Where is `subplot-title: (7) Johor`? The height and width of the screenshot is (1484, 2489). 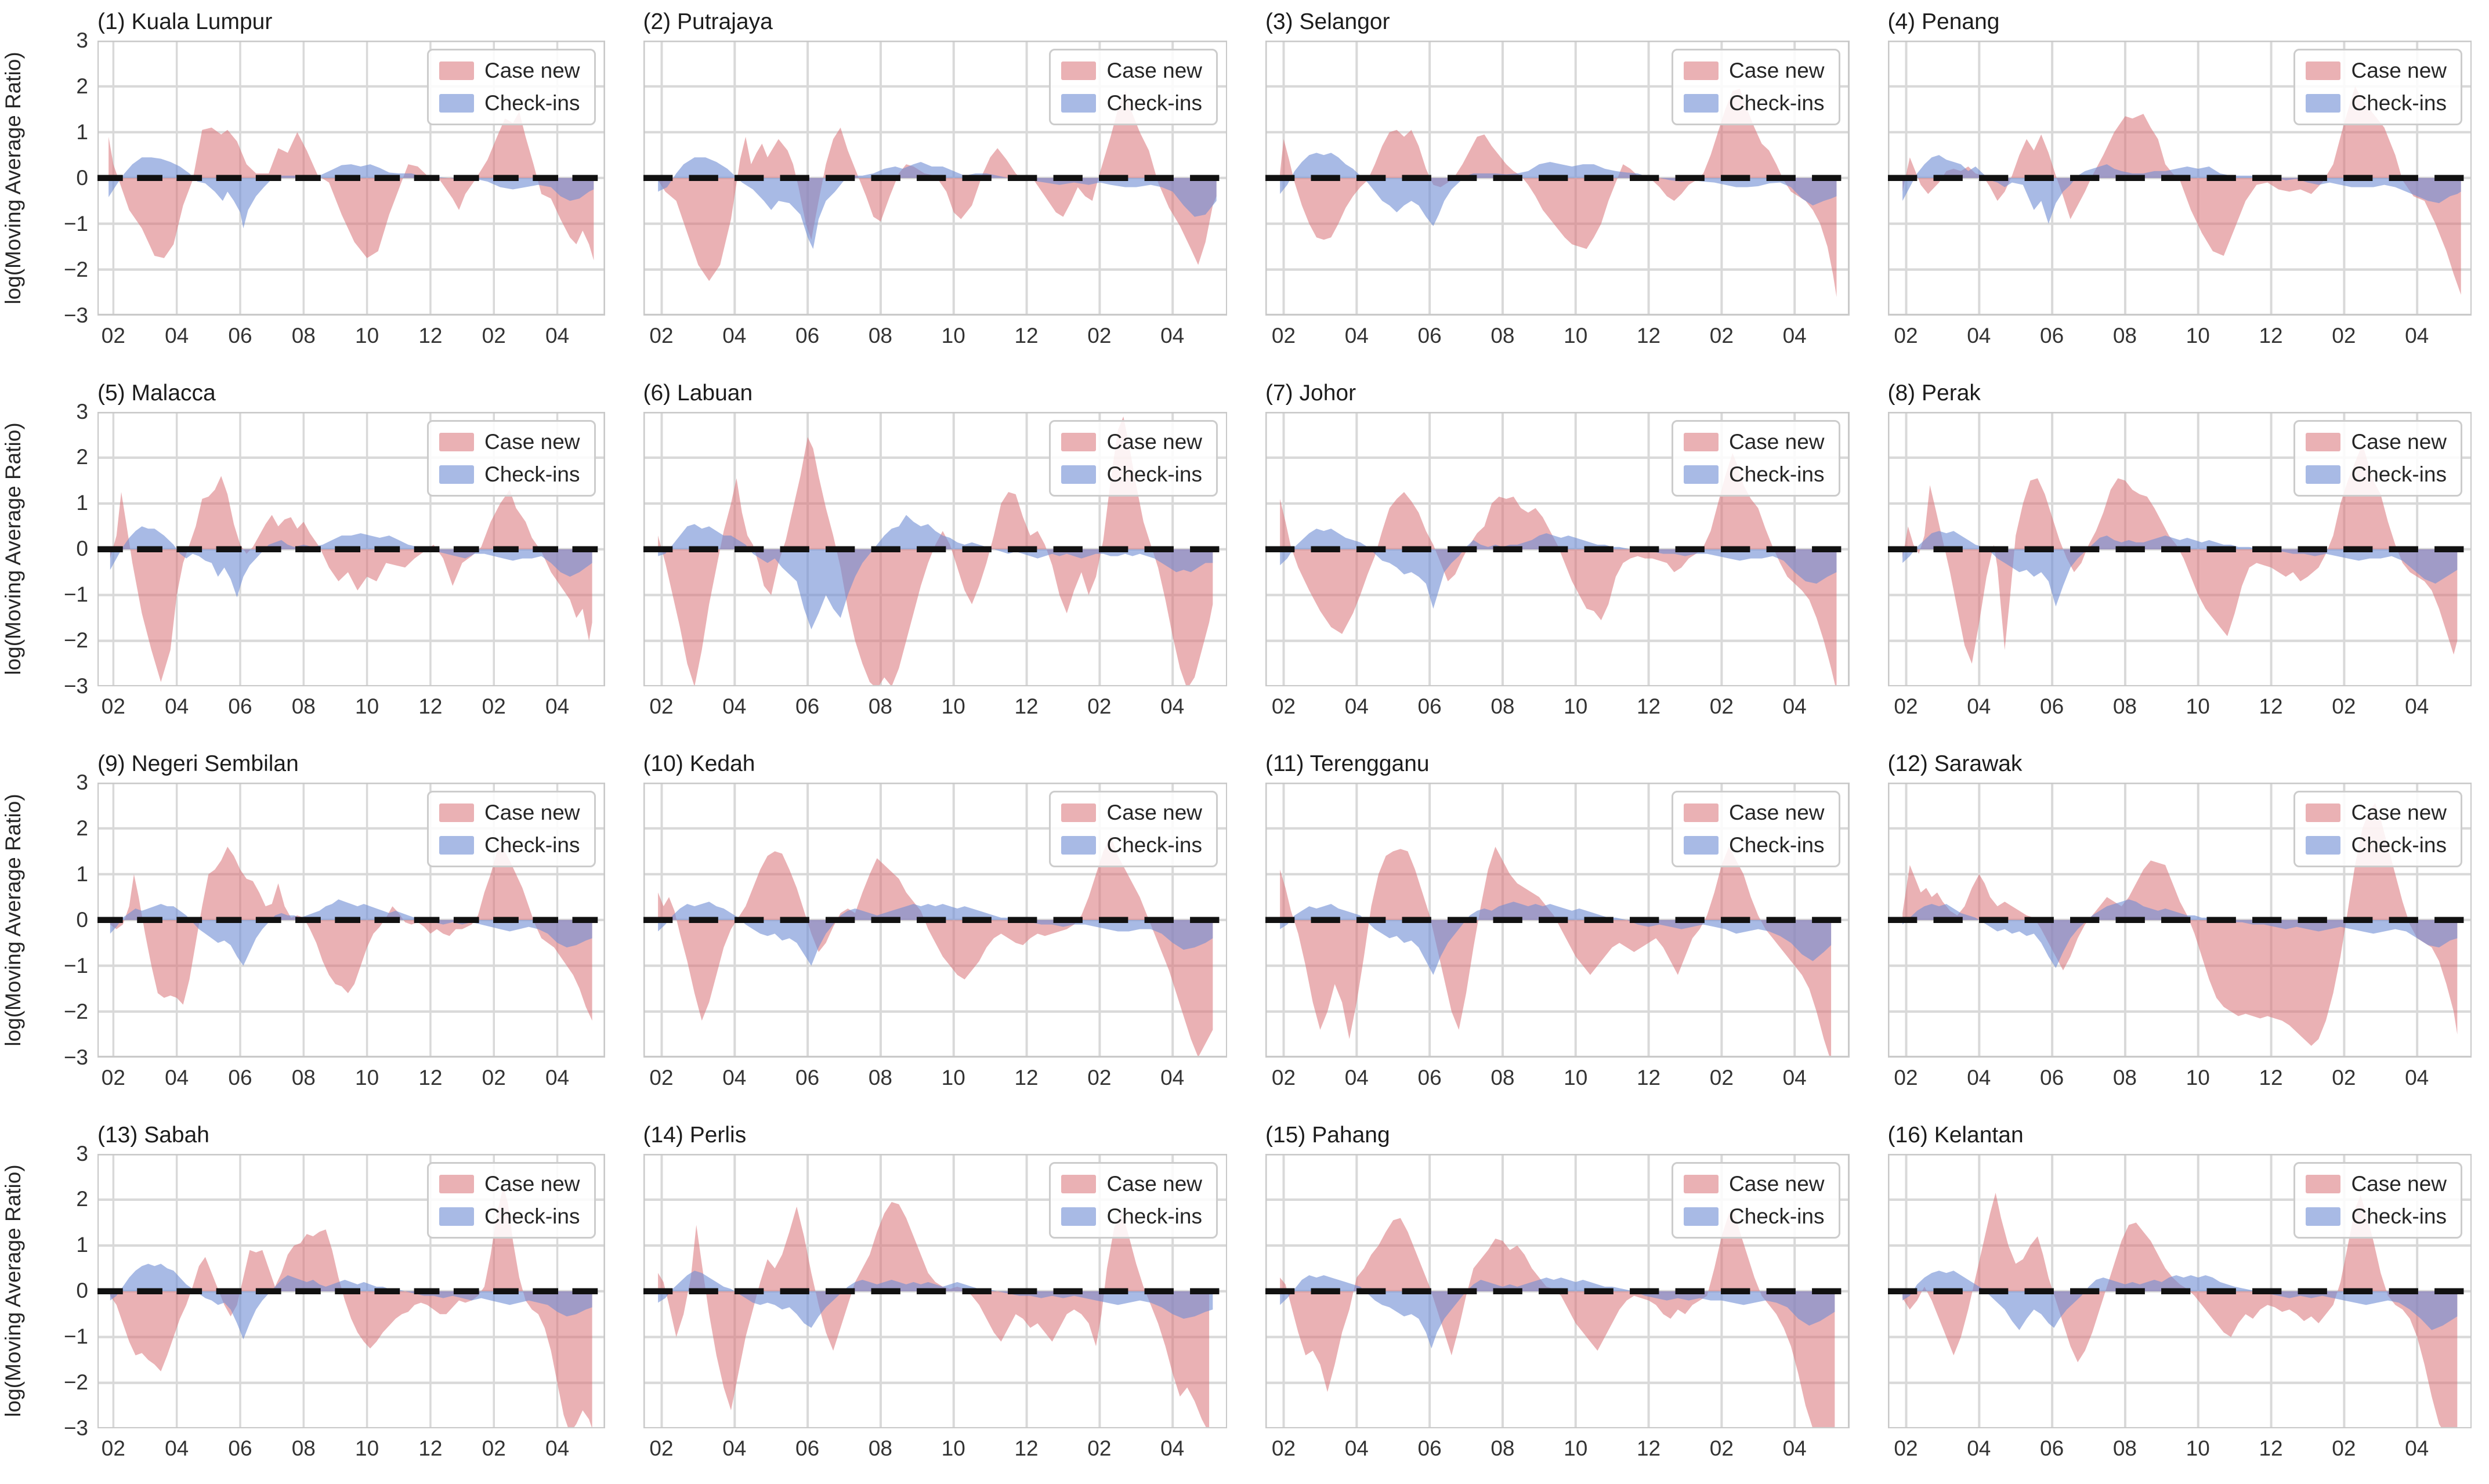
subplot-title: (7) Johor is located at coordinates (1310, 393).